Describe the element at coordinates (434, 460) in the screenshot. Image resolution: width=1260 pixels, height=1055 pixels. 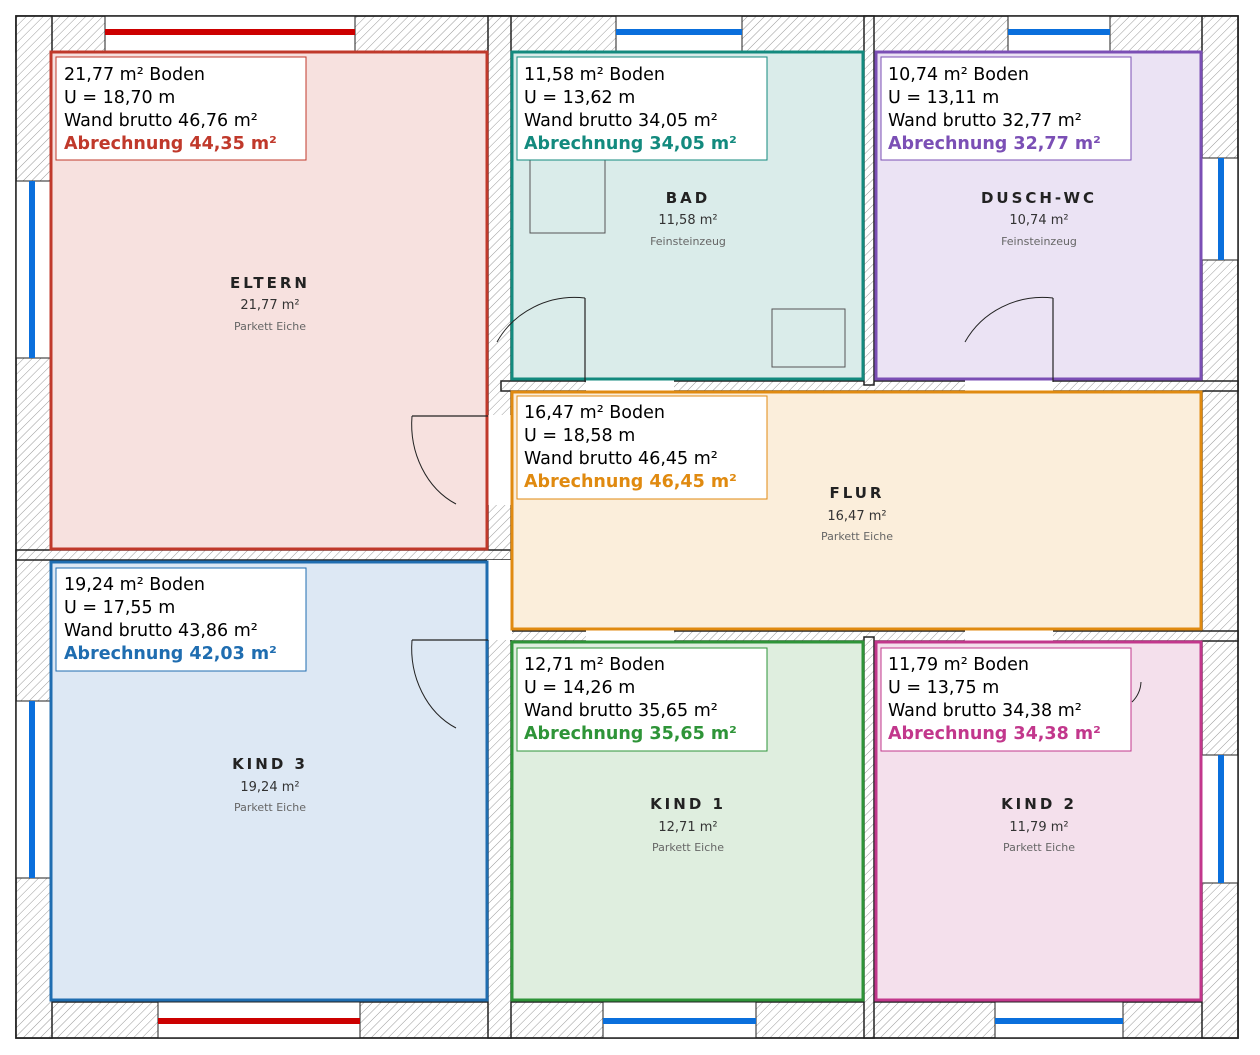
I see `door-eltern-swing` at that location.